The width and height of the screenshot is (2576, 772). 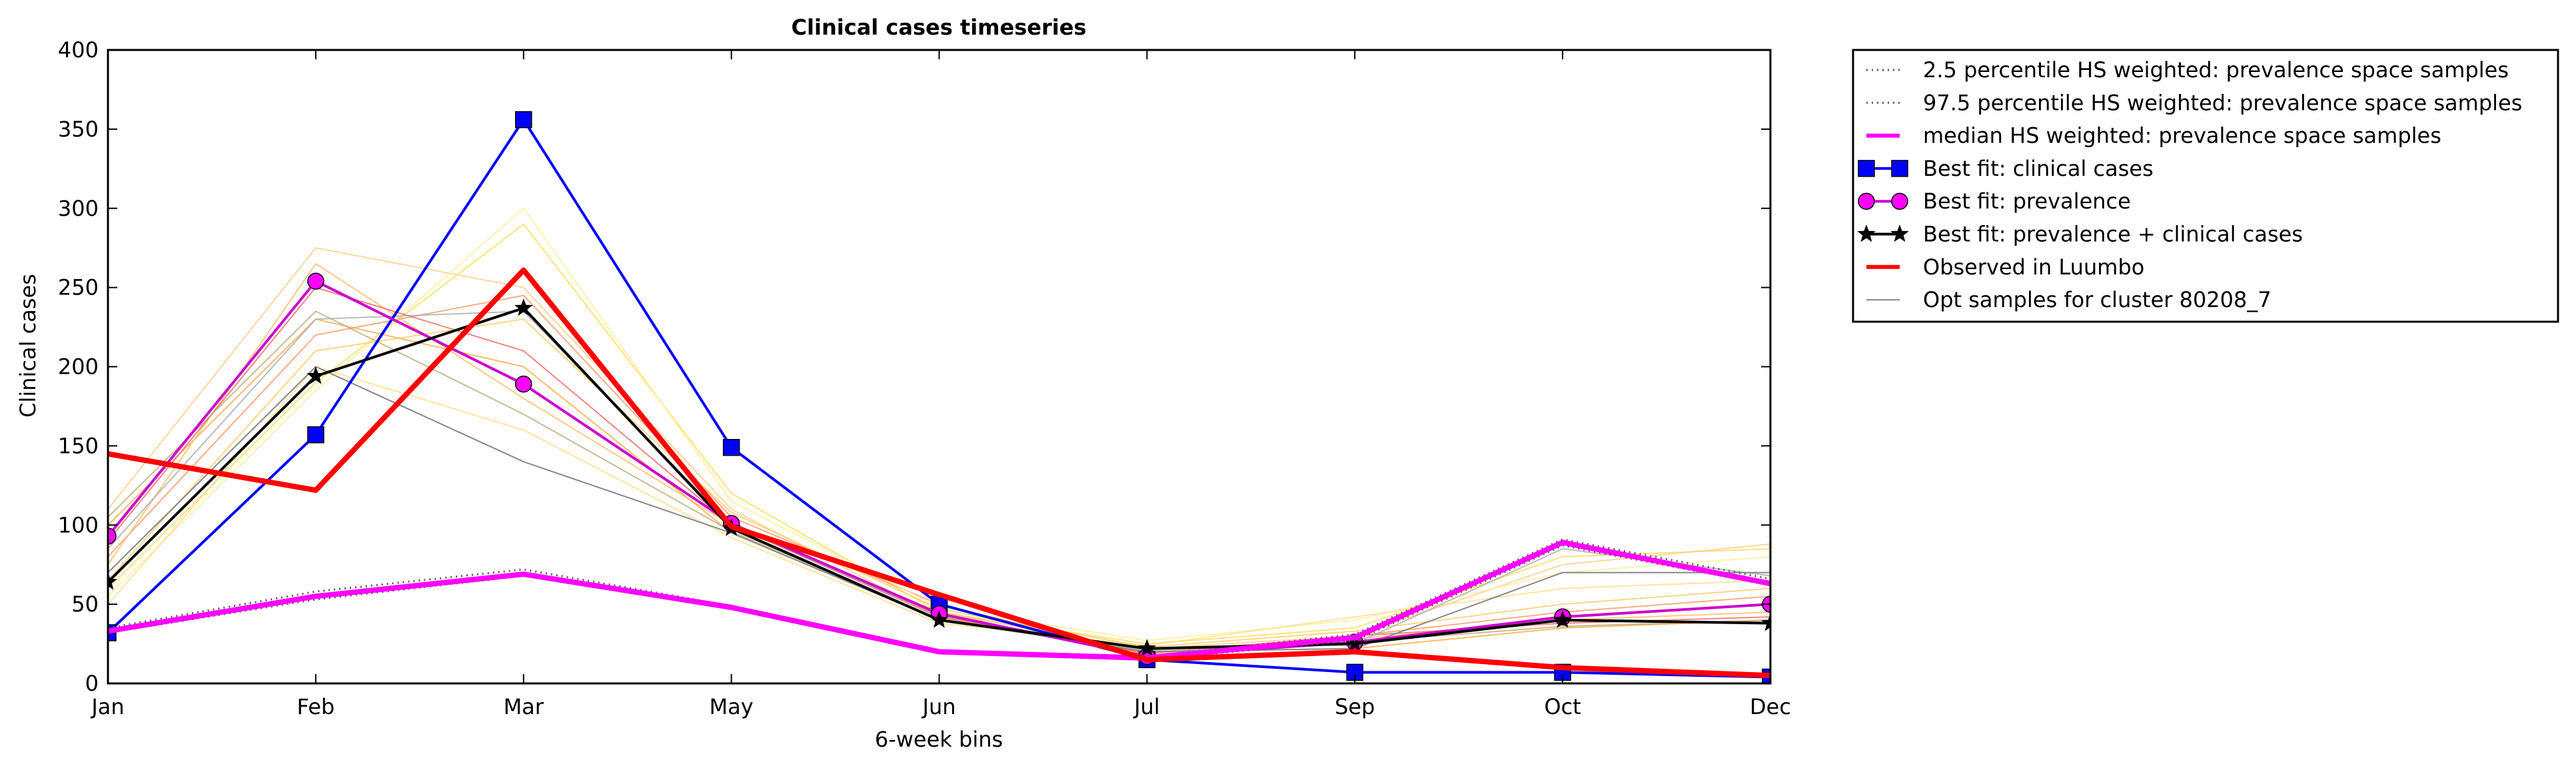 I want to click on y-tick-label-0: 0, so click(x=92, y=683).